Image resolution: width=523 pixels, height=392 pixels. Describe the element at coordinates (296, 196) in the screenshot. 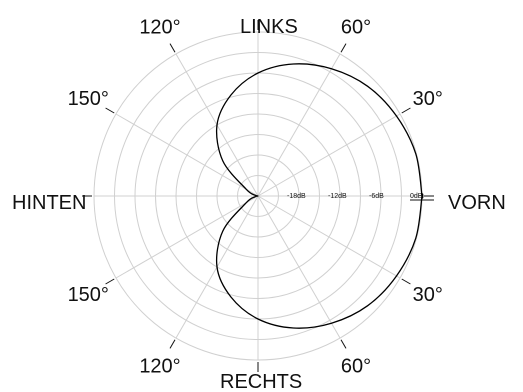

I see `db-tick-label: -18dB` at that location.